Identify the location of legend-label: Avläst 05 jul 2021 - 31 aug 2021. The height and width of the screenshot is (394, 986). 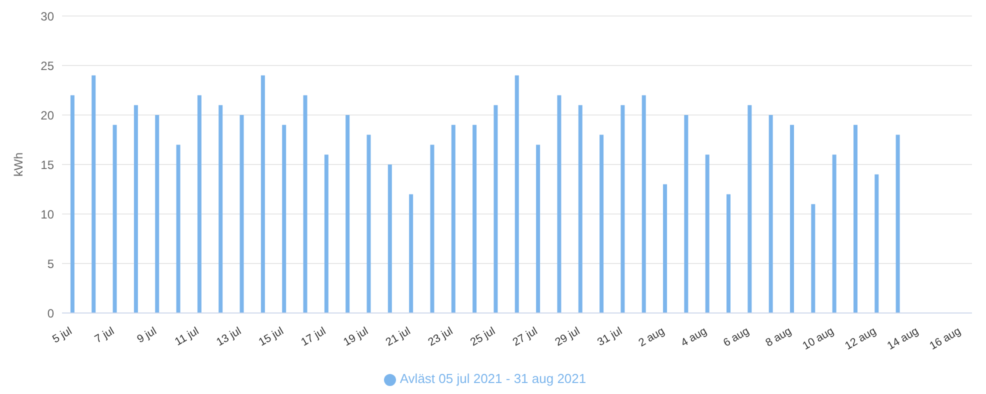
(493, 378).